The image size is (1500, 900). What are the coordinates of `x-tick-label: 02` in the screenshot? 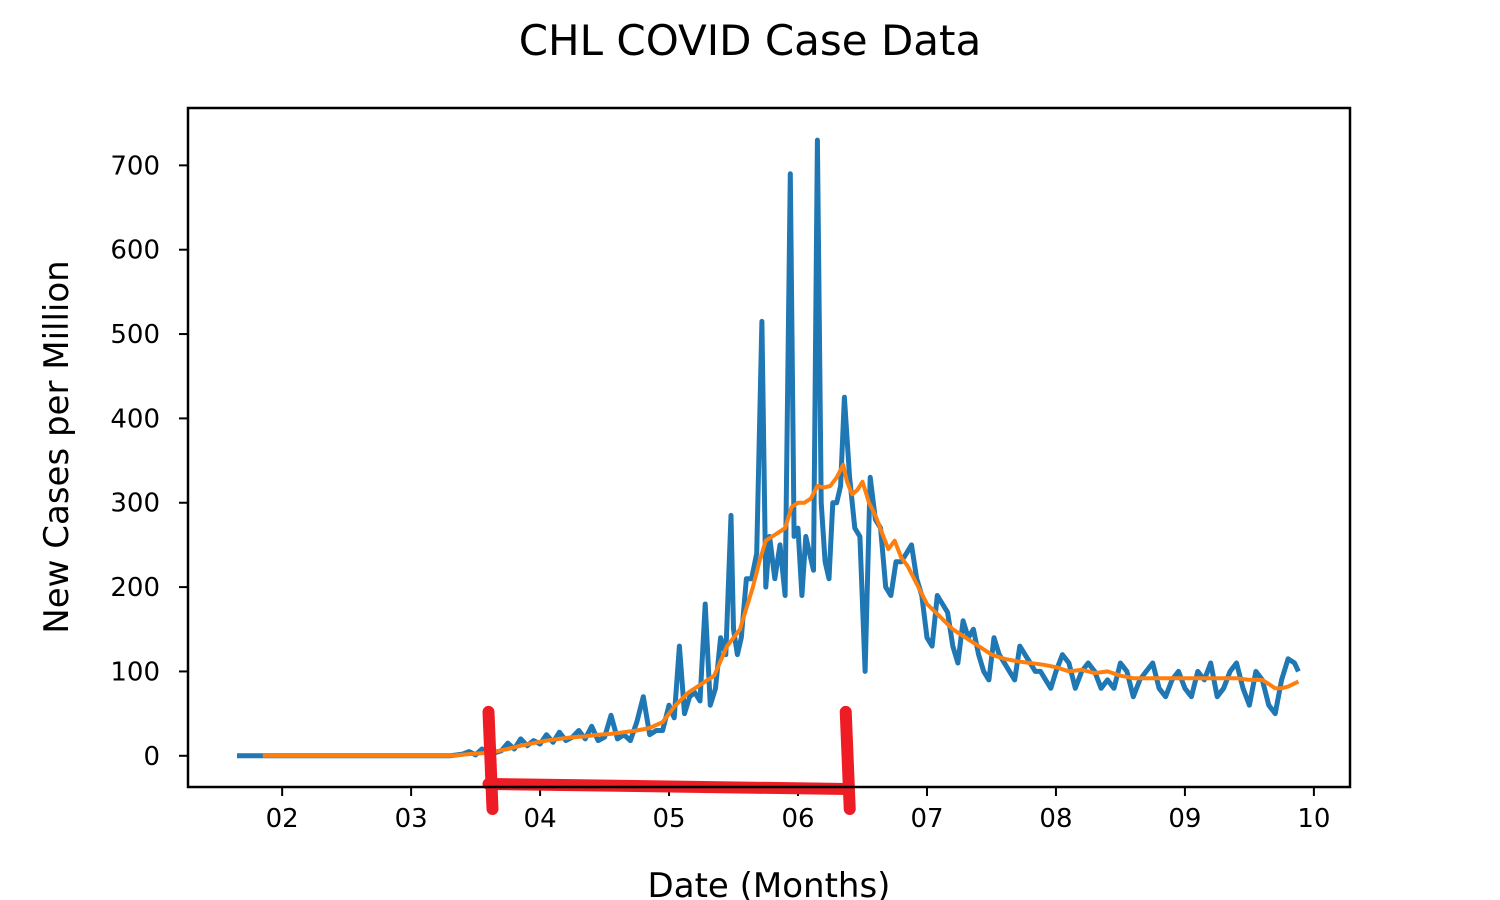 It's located at (282, 819).